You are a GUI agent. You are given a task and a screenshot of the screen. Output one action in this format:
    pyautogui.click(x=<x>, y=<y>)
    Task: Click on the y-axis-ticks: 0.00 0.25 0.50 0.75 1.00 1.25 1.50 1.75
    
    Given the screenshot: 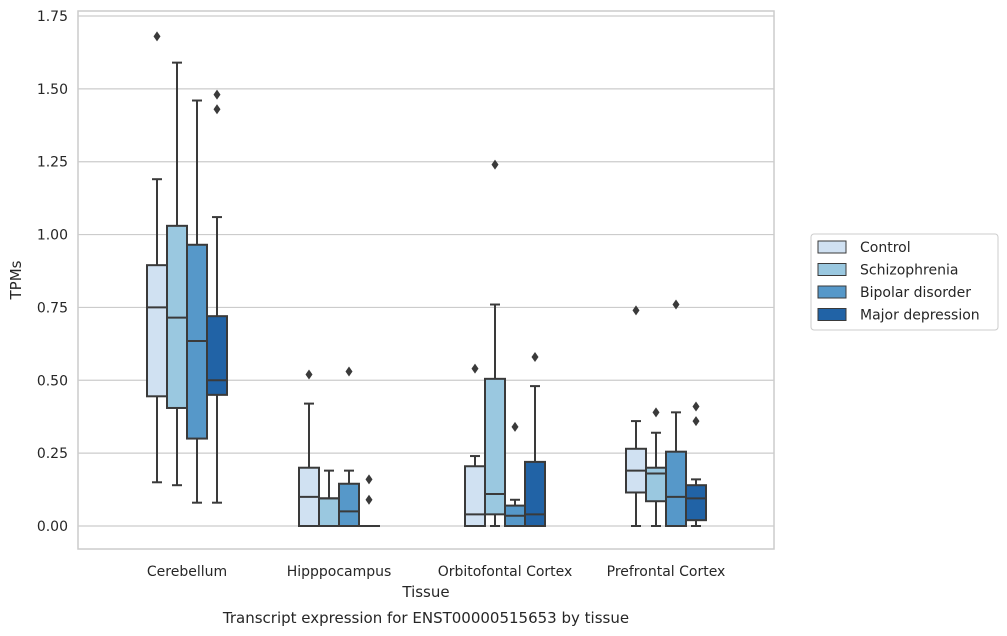 What is the action you would take?
    pyautogui.click(x=52, y=272)
    